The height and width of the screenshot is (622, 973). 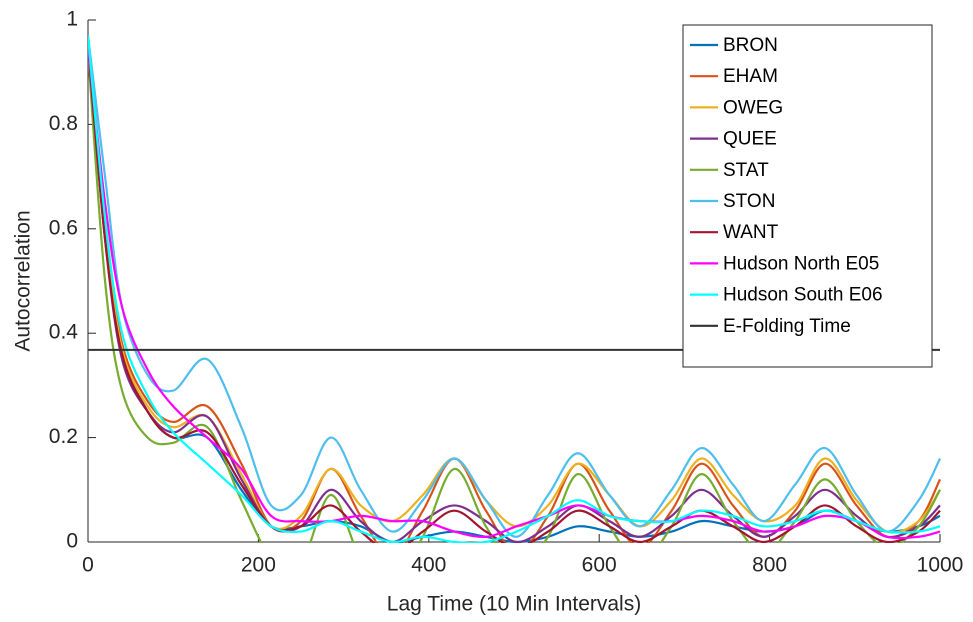 What do you see at coordinates (801, 263) in the screenshot?
I see `legend-label: Hudson North E05` at bounding box center [801, 263].